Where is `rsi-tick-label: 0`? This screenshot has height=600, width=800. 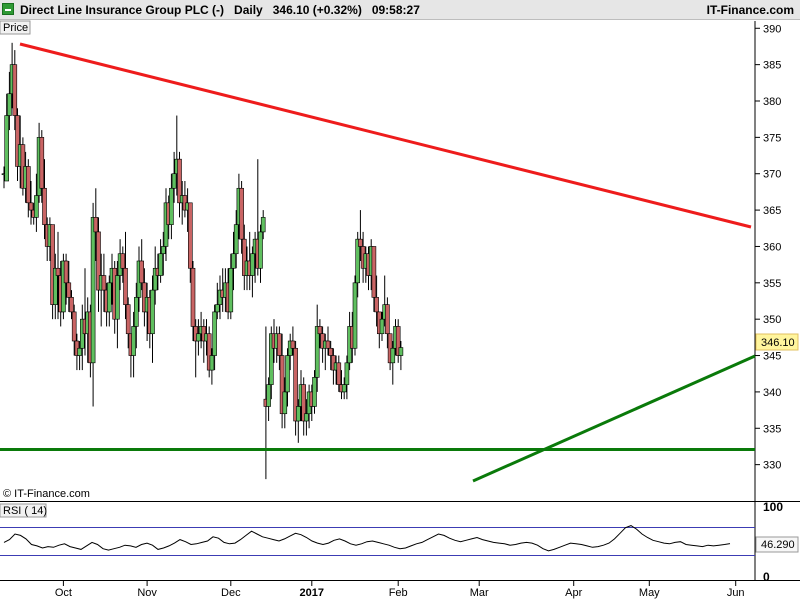 rsi-tick-label: 0 is located at coordinates (766, 577).